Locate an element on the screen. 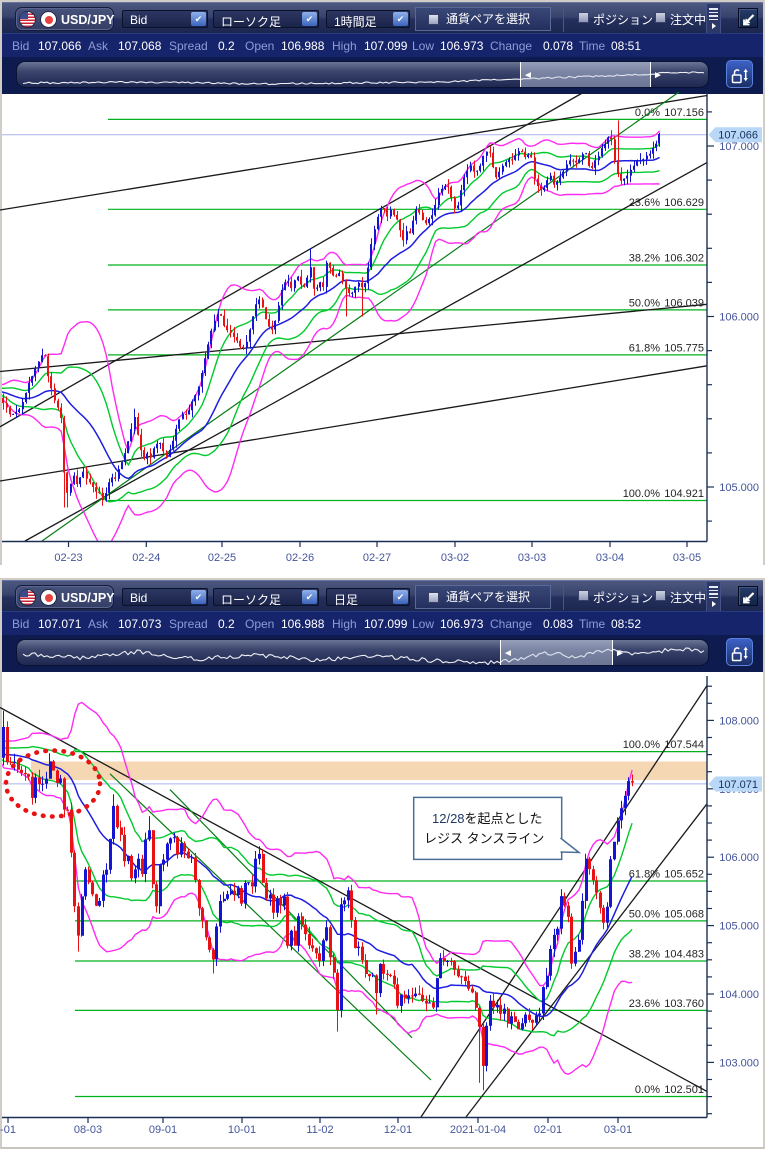  svg-text: 102.501 is located at coordinates (684, 1090).